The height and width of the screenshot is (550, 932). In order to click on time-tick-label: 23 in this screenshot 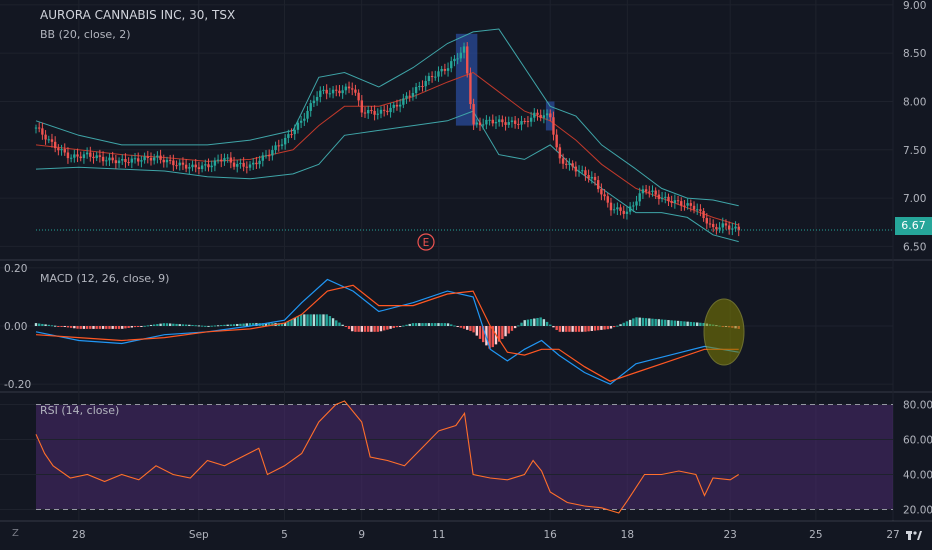, I will do `click(729, 535)`.